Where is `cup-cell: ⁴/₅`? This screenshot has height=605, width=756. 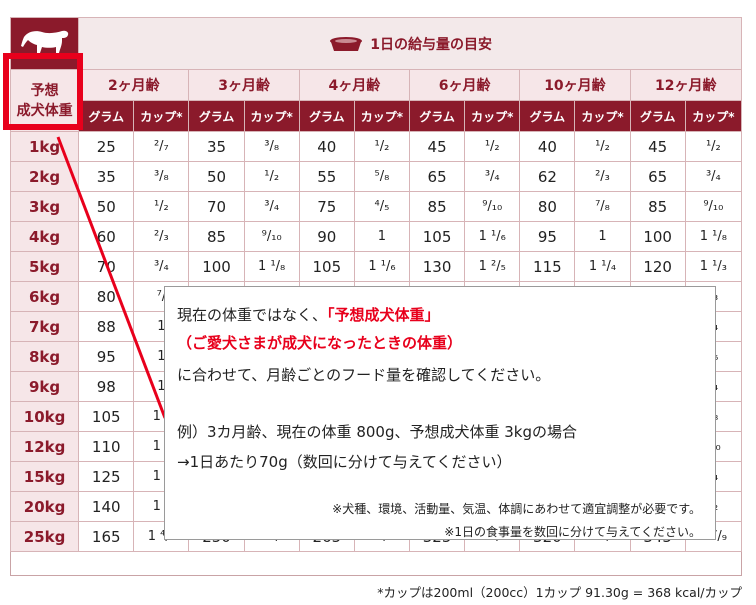 cup-cell: ⁴/₅ is located at coordinates (382, 206).